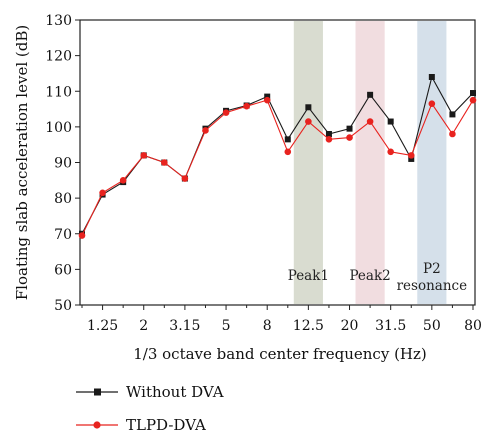 The width and height of the screenshot is (500, 447). Describe the element at coordinates (432, 269) in the screenshot. I see `band-label-p2-resonance-line1: P2` at that location.